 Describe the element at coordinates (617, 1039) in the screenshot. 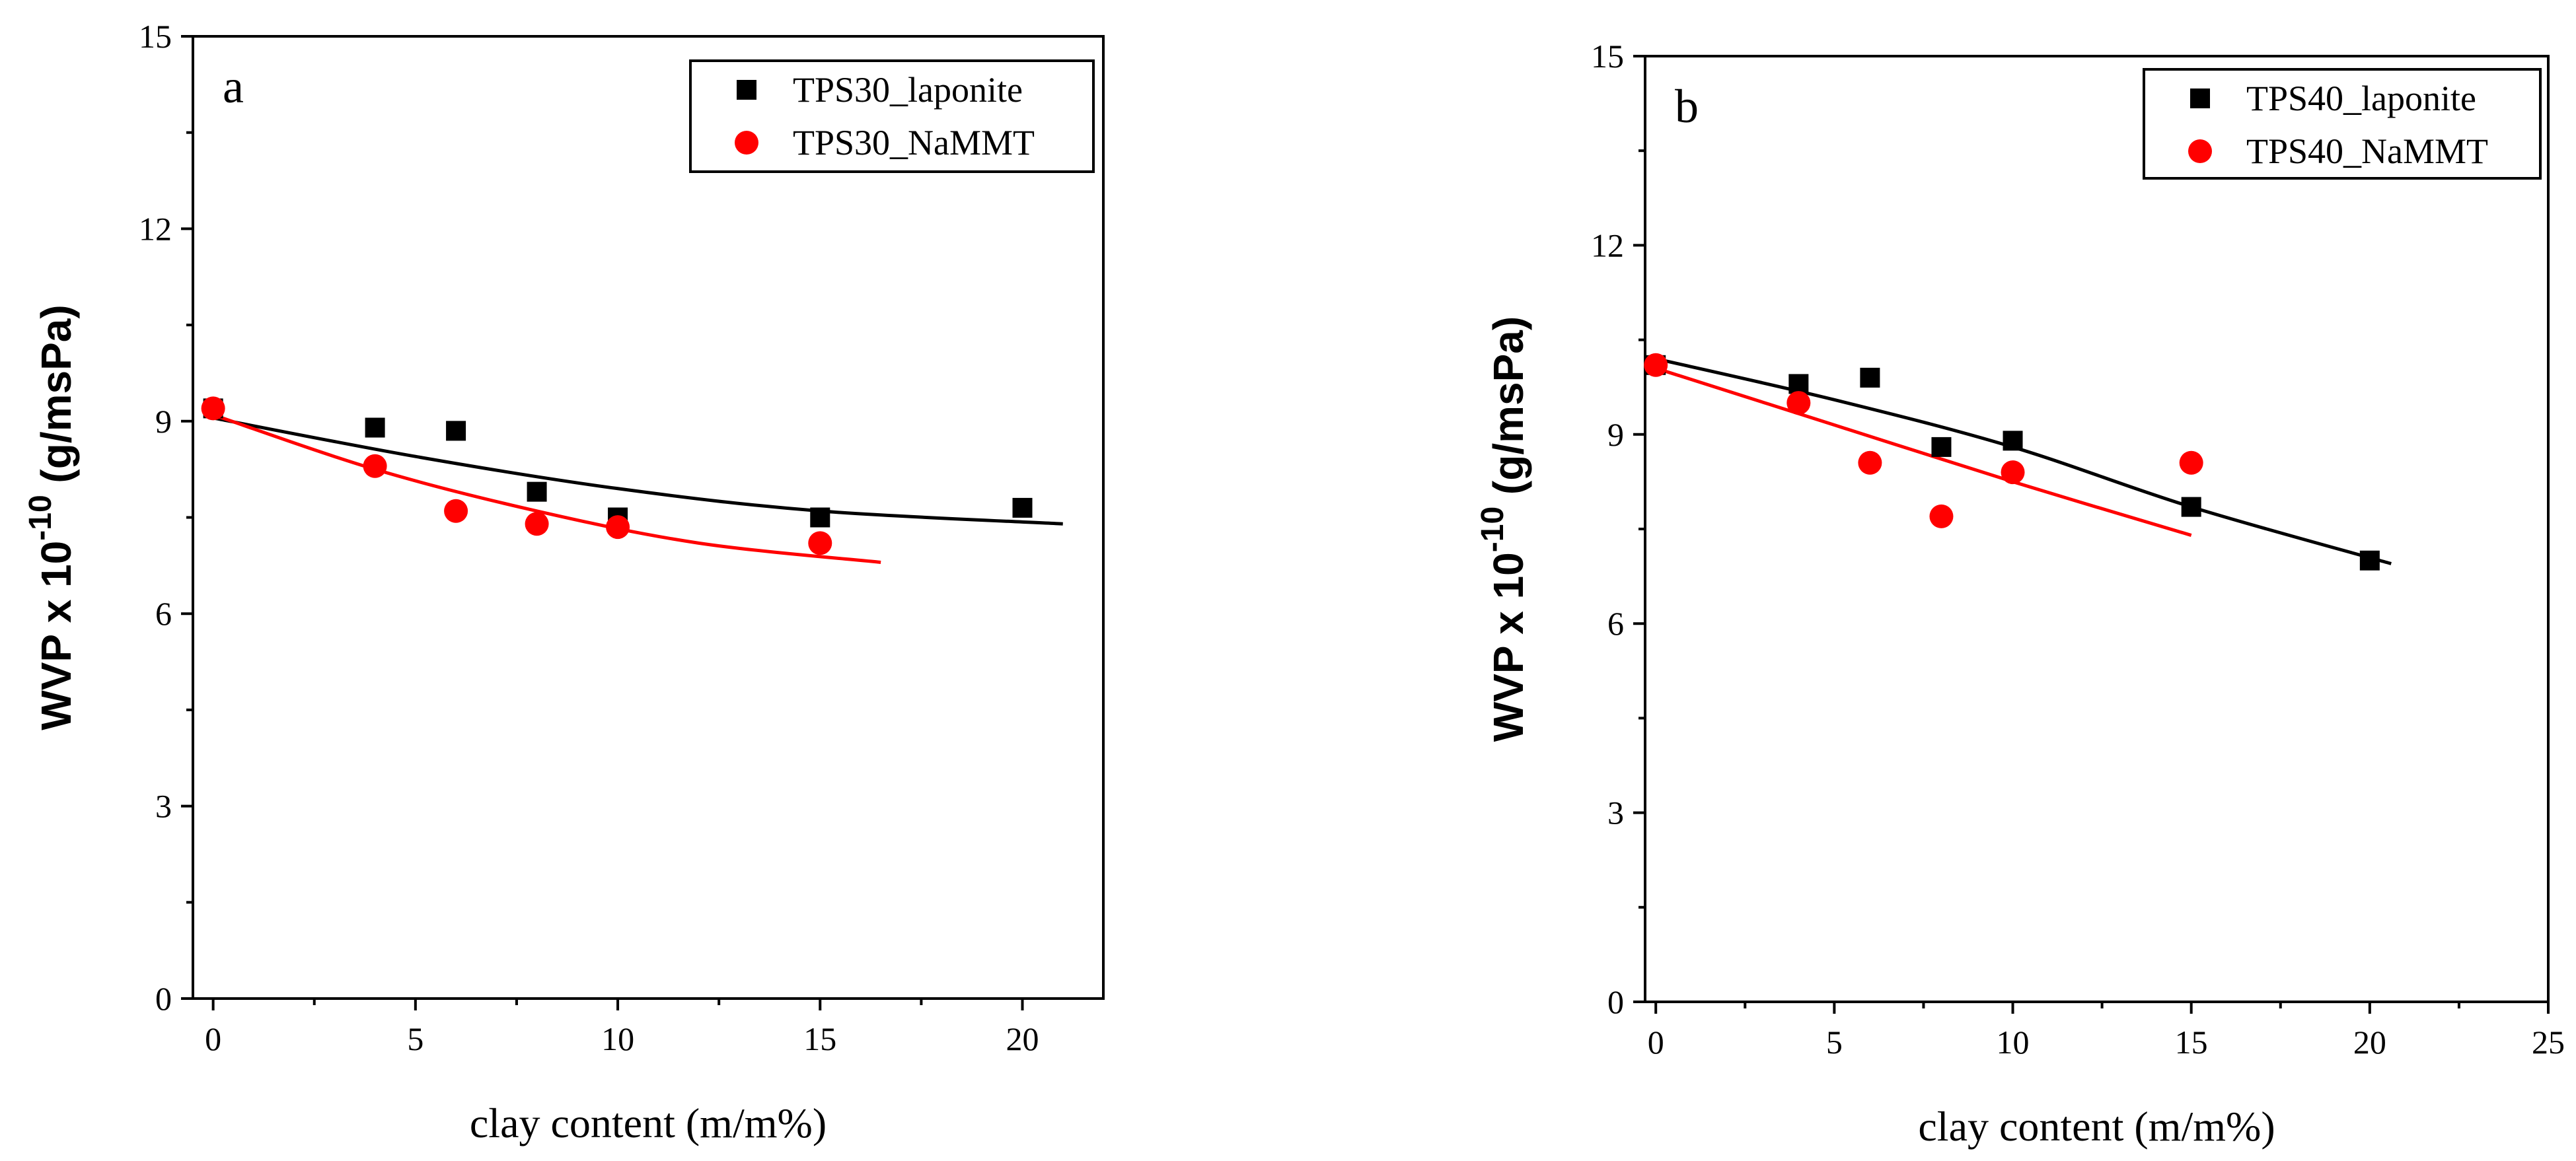

I see `panel-a-x-tick-label: 10` at that location.